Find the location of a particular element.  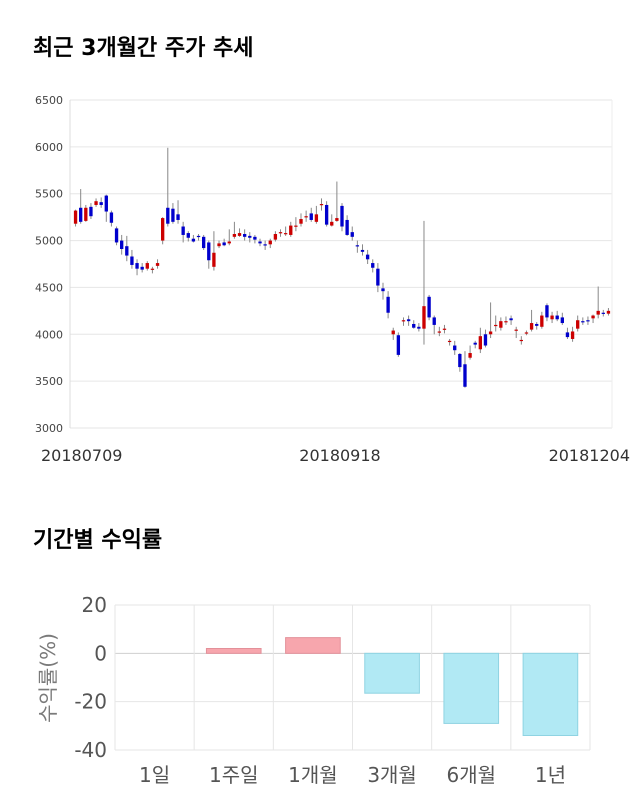

returns-x-tick-label: 1일 is located at coordinates (154, 775).